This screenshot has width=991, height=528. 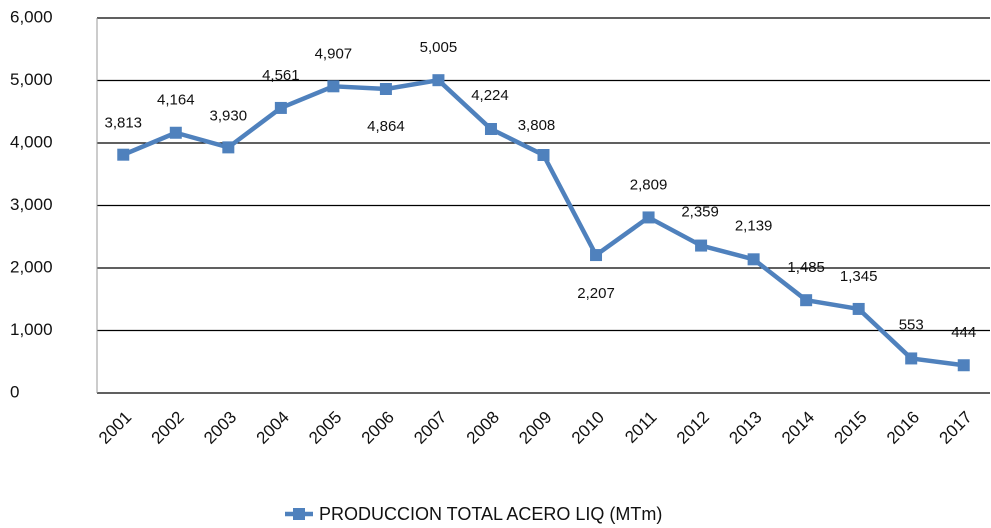 I want to click on data-label: 4,224, so click(x=490, y=95).